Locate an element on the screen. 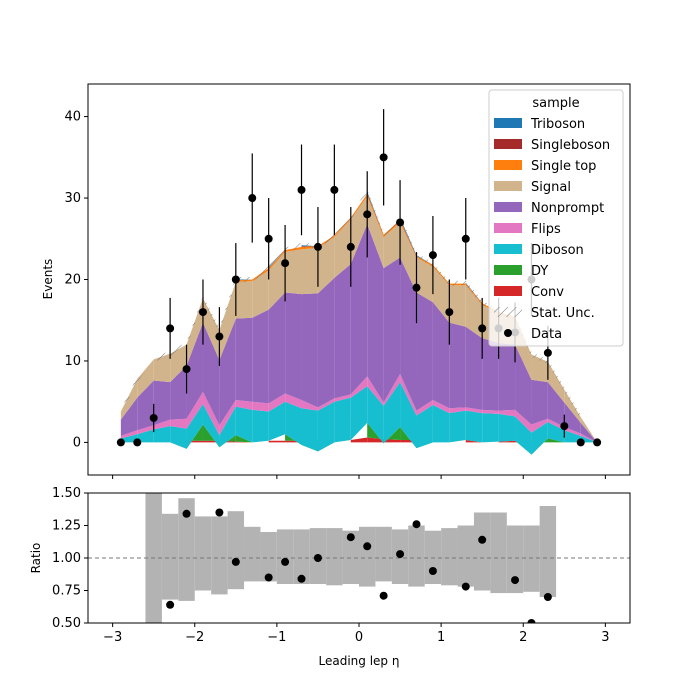  ratio-y-tick-label: 1.25 is located at coordinates (66, 526).